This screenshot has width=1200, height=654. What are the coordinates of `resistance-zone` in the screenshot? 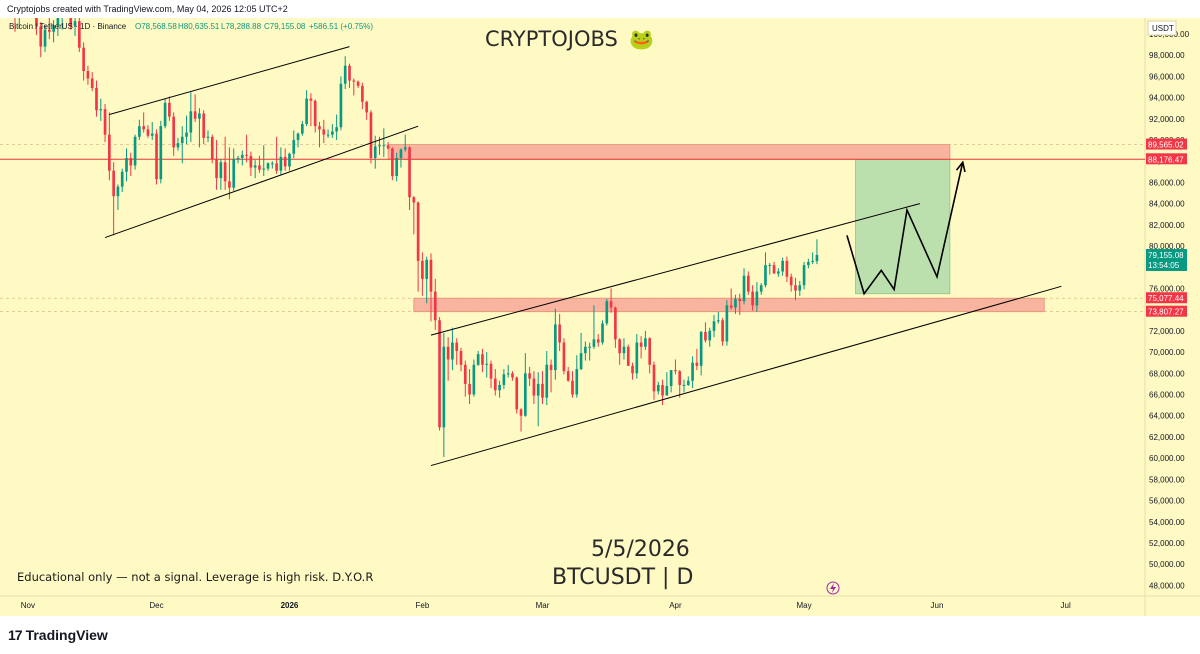 It's located at (669, 152).